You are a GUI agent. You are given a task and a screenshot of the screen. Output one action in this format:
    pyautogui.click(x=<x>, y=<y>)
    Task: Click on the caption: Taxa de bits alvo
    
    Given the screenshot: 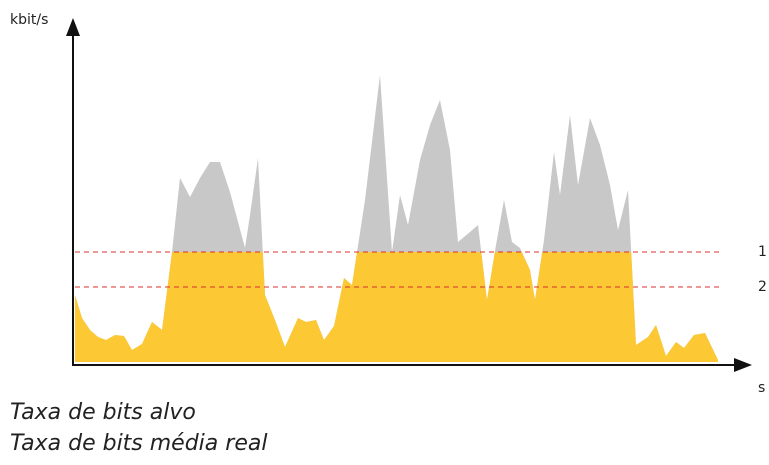 What is the action you would take?
    pyautogui.click(x=103, y=412)
    